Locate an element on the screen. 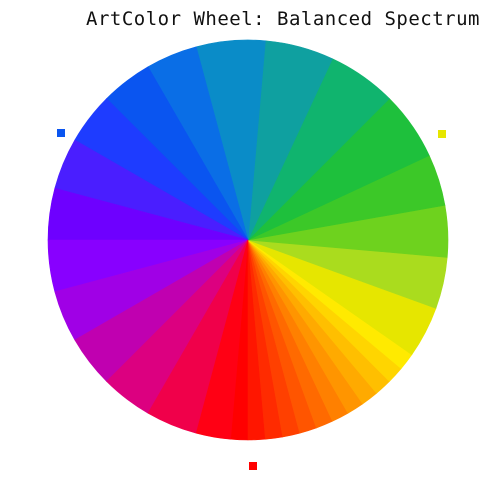  wheel-slice is located at coordinates (222, 339).